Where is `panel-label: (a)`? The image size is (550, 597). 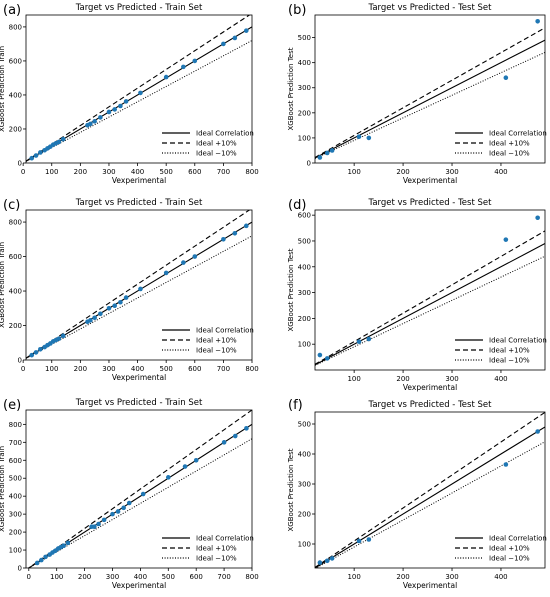
panel-label: (a) is located at coordinates (12, 10).